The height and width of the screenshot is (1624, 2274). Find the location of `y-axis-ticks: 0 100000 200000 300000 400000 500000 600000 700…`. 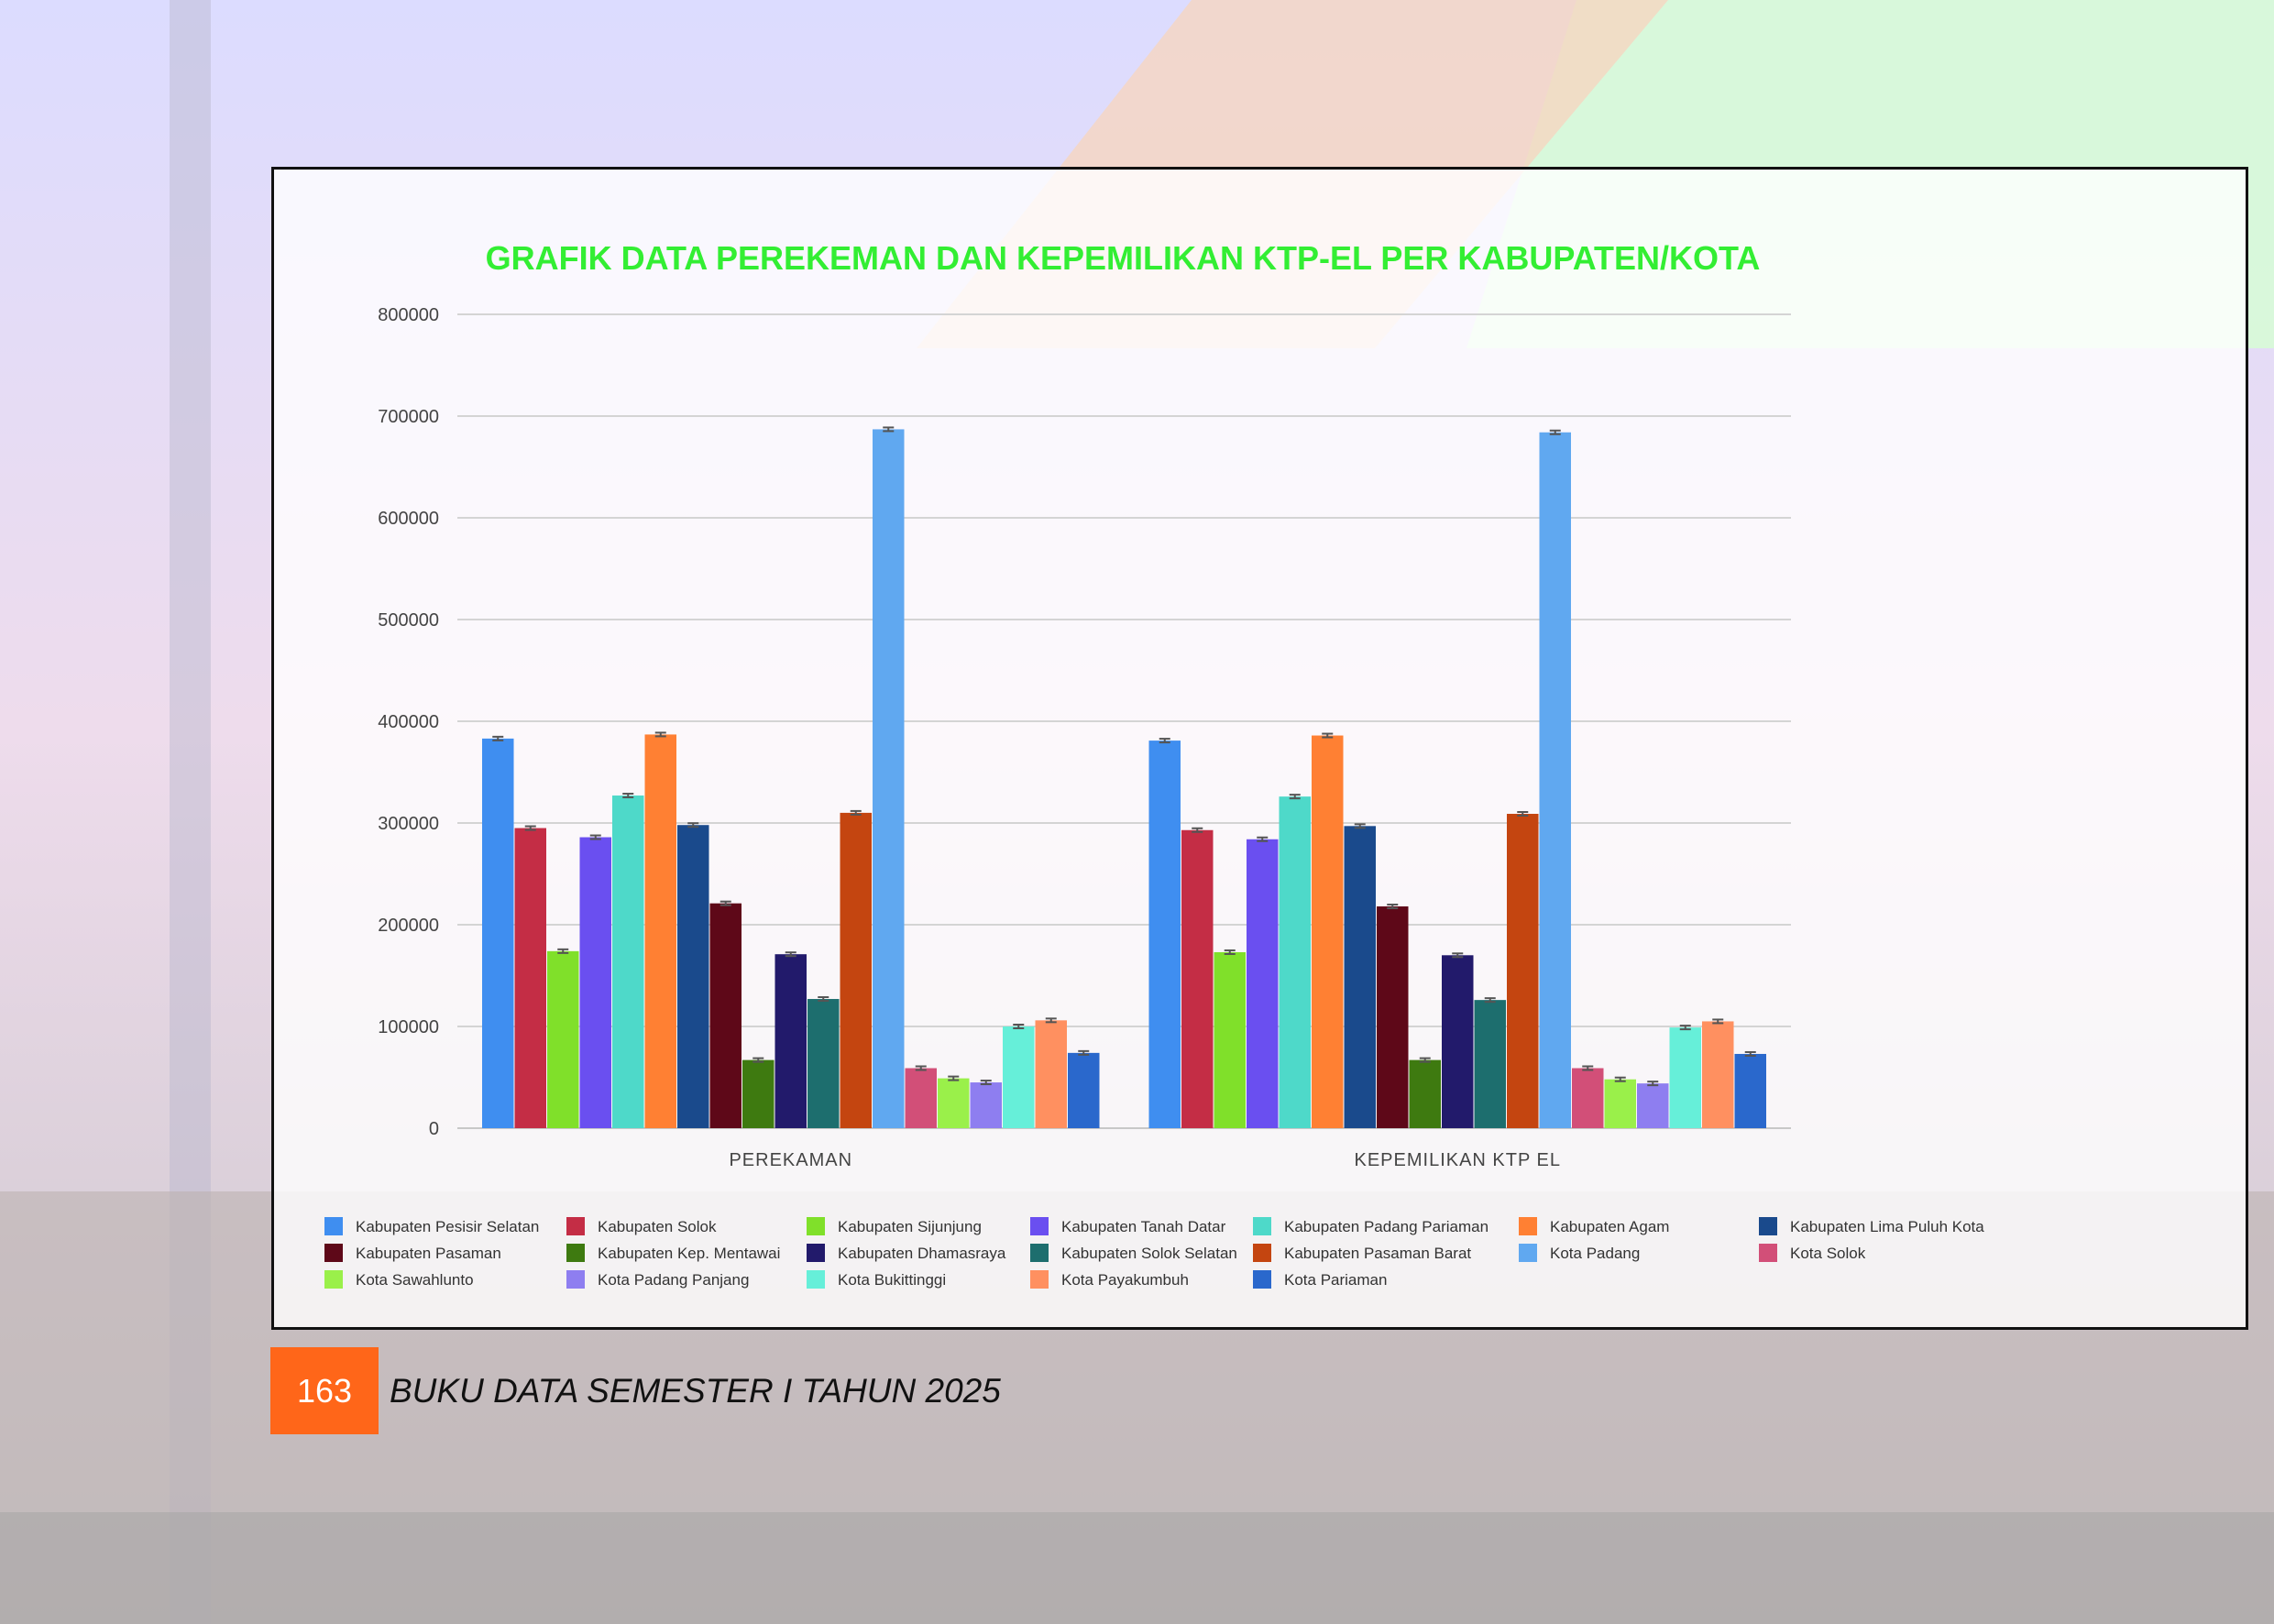

y-axis-ticks: 0 100000 200000 300000 400000 500000 600000 700… is located at coordinates (408, 722).